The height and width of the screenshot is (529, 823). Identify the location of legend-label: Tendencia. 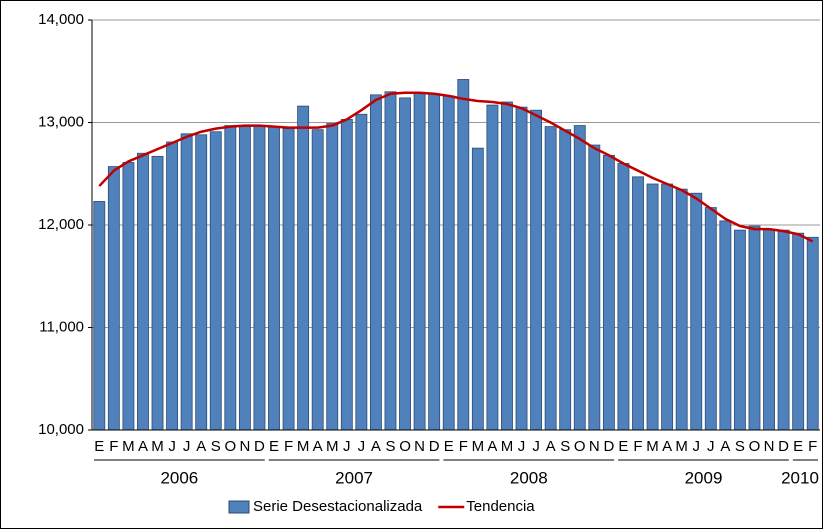
(500, 506).